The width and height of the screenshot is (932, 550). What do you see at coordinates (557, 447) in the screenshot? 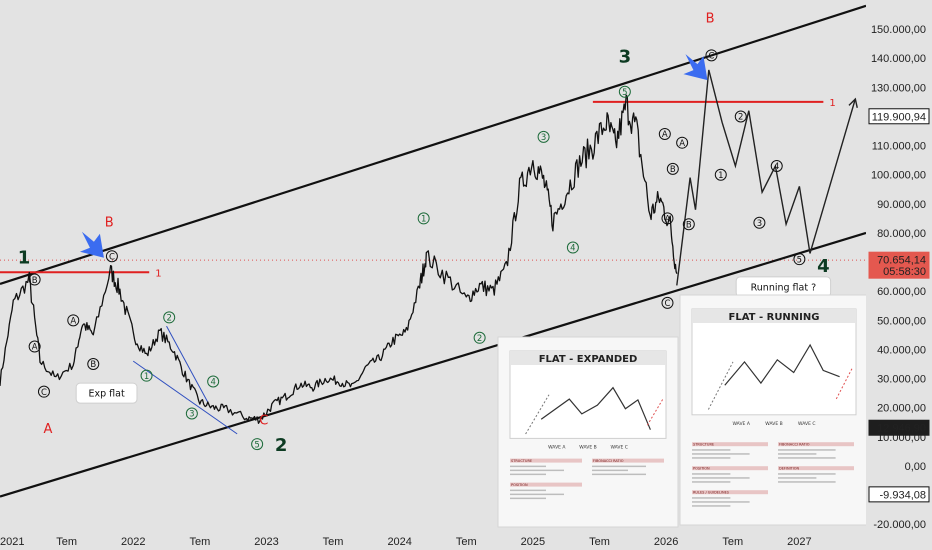
I see `inset-0-wave-label-0: WAVE A` at bounding box center [557, 447].